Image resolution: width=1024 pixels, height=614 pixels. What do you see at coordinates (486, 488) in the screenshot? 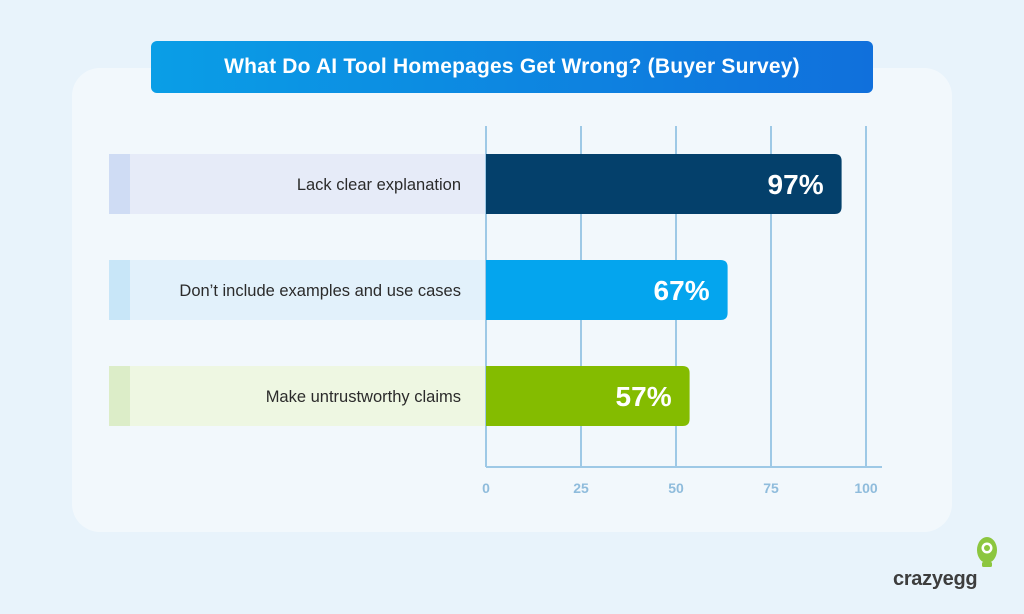
I see `x-tick-label: 0` at bounding box center [486, 488].